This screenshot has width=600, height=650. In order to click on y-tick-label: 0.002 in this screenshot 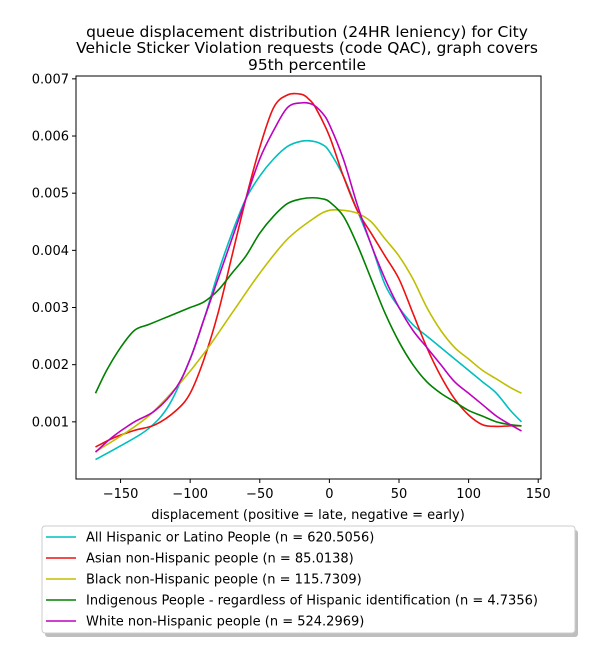, I will do `click(50, 365)`.